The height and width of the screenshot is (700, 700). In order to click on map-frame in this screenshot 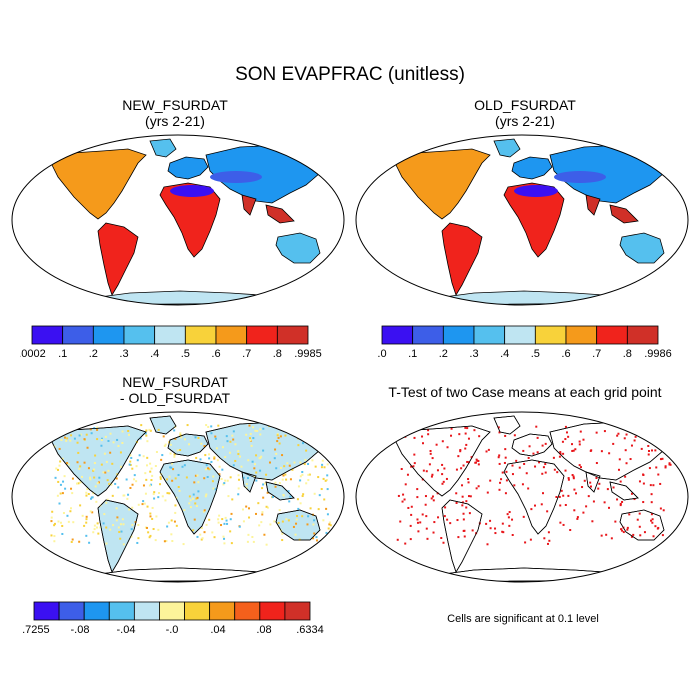, I will do `click(178, 497)`.